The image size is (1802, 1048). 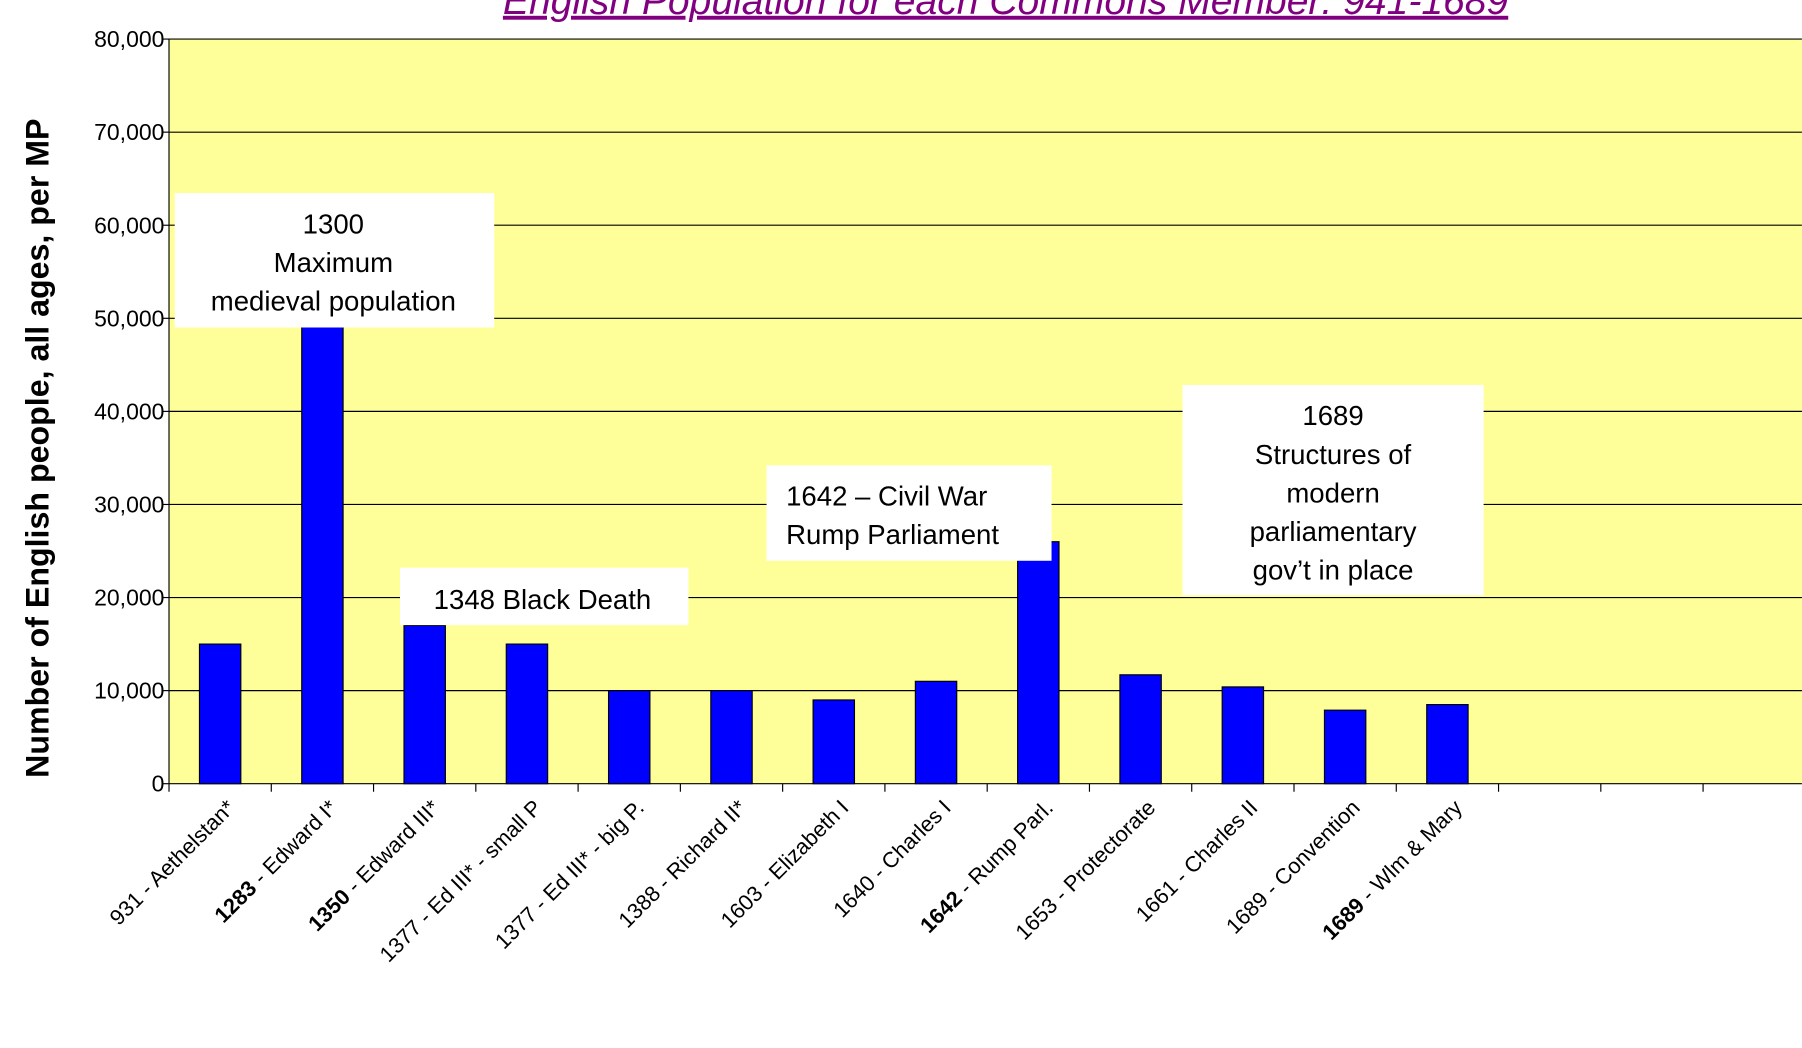 What do you see at coordinates (129, 225) in the screenshot?
I see `y-tick-label: 60,000` at bounding box center [129, 225].